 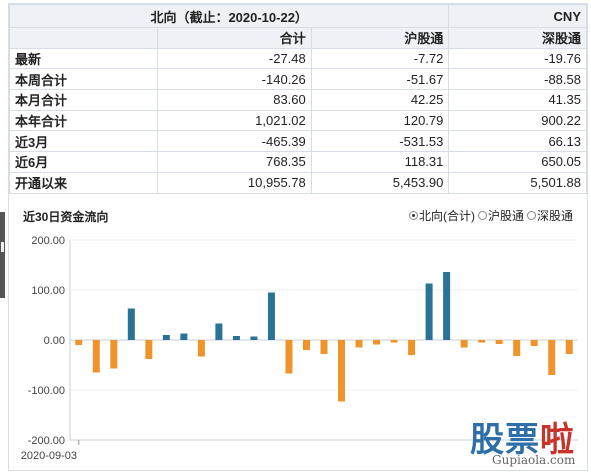 What do you see at coordinates (48, 291) in the screenshot?
I see `y-tick-label: 100.00` at bounding box center [48, 291].